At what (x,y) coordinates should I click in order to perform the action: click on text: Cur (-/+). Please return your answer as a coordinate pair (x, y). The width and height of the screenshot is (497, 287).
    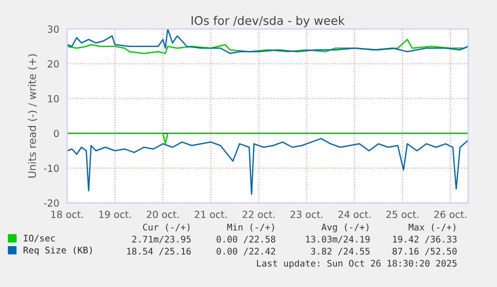
    Looking at the image, I should click on (166, 228).